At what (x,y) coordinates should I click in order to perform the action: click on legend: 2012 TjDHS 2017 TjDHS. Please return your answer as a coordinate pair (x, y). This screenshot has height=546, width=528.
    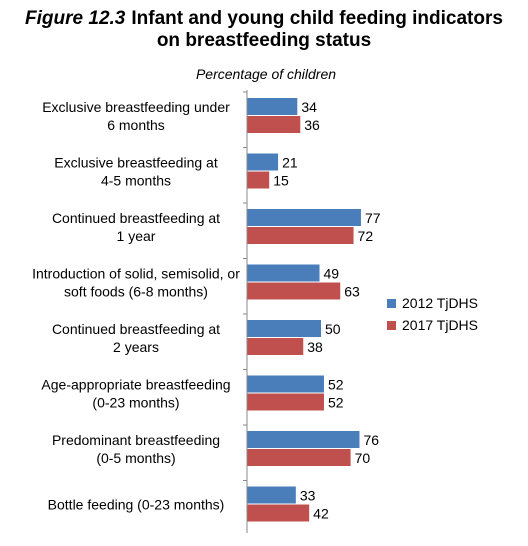
    Looking at the image, I should click on (432, 314).